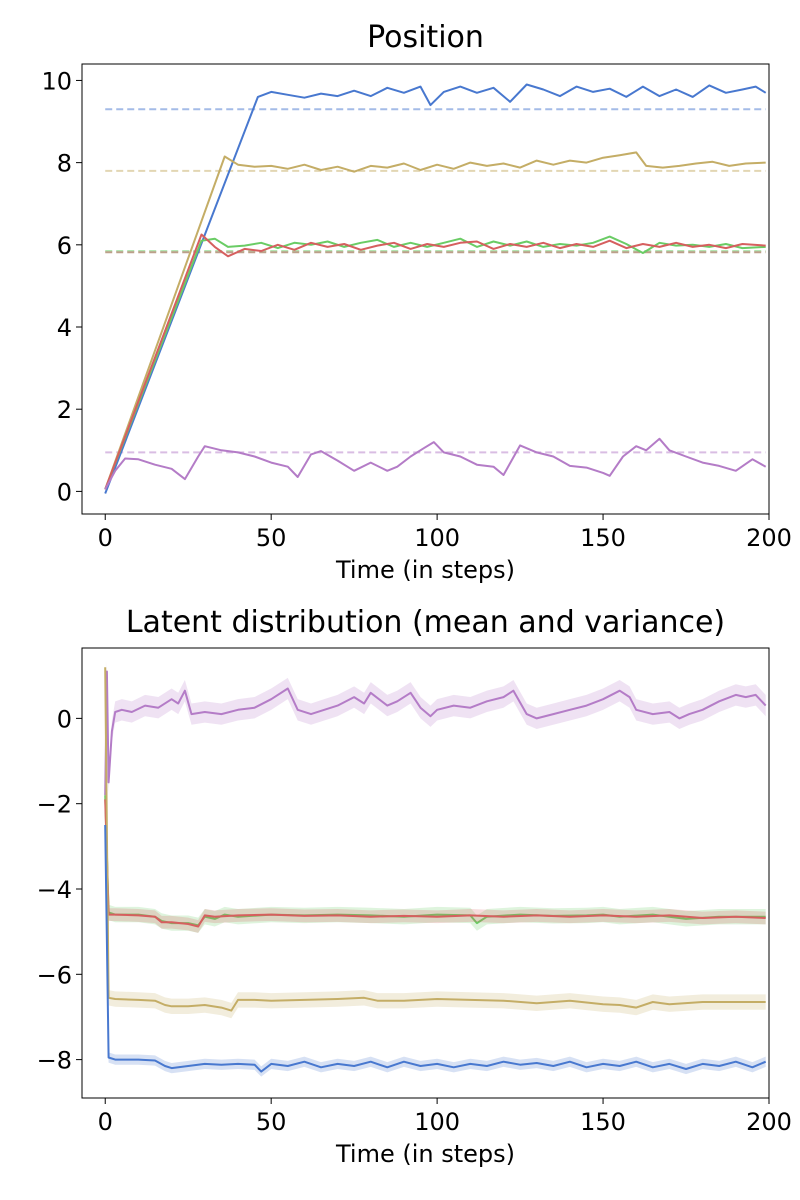 This screenshot has width=800, height=1200. I want to click on chart-title: Position, so click(425, 37).